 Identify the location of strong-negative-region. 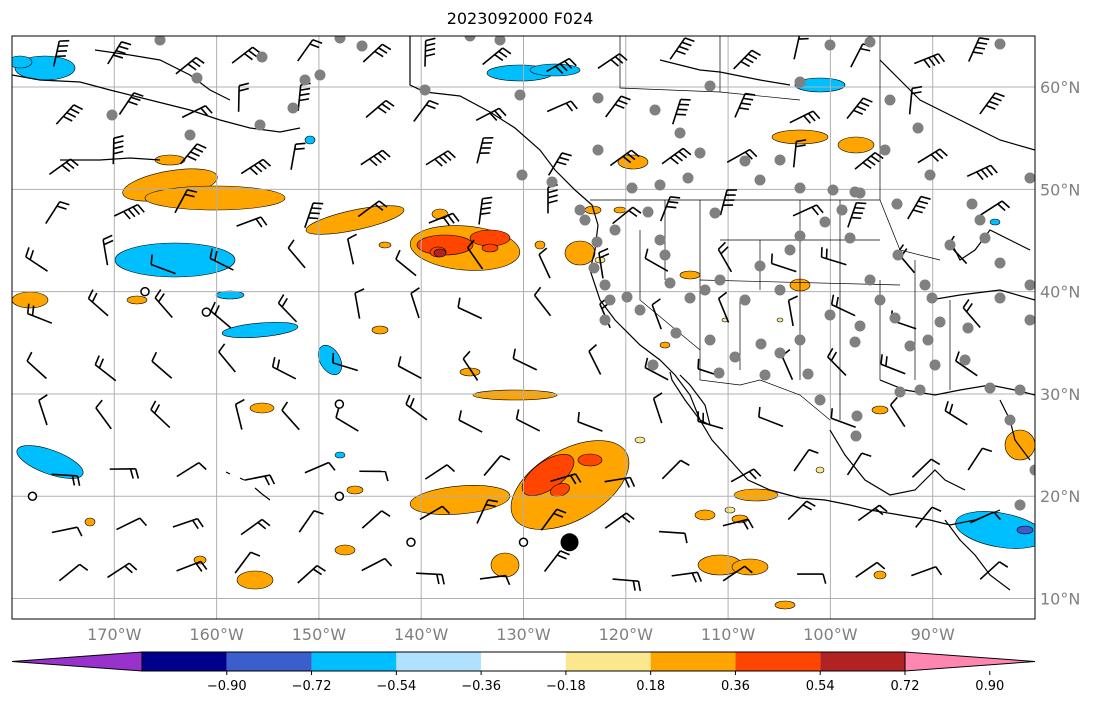
(1025, 530).